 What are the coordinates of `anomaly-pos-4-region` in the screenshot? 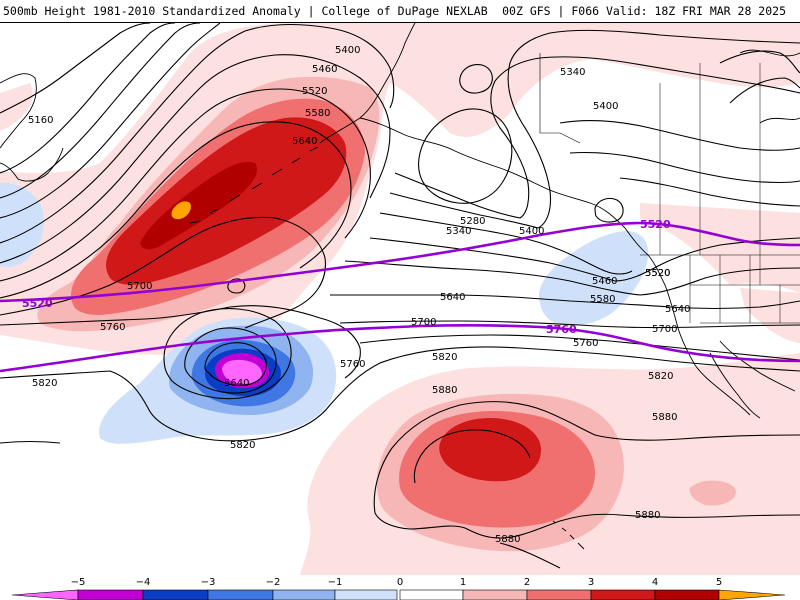 It's located at (199, 205).